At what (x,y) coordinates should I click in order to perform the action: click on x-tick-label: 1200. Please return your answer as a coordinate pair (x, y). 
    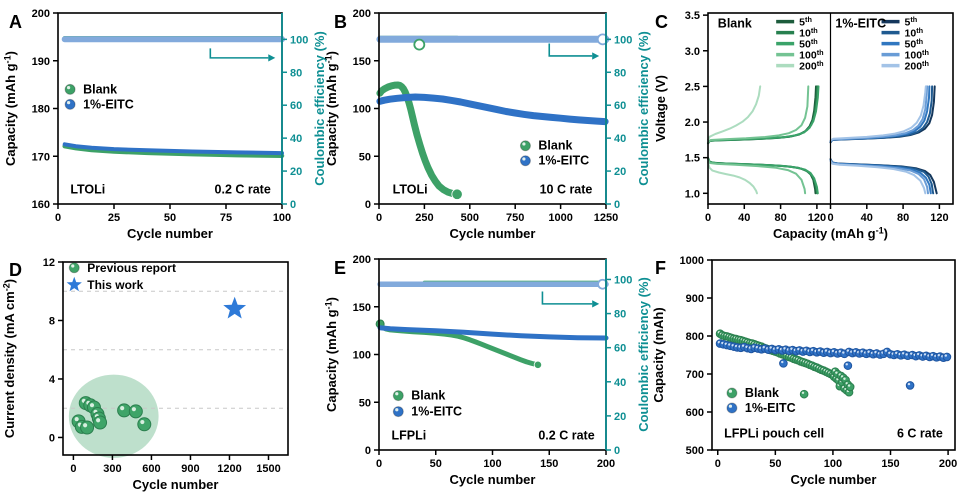
    Looking at the image, I should click on (229, 469).